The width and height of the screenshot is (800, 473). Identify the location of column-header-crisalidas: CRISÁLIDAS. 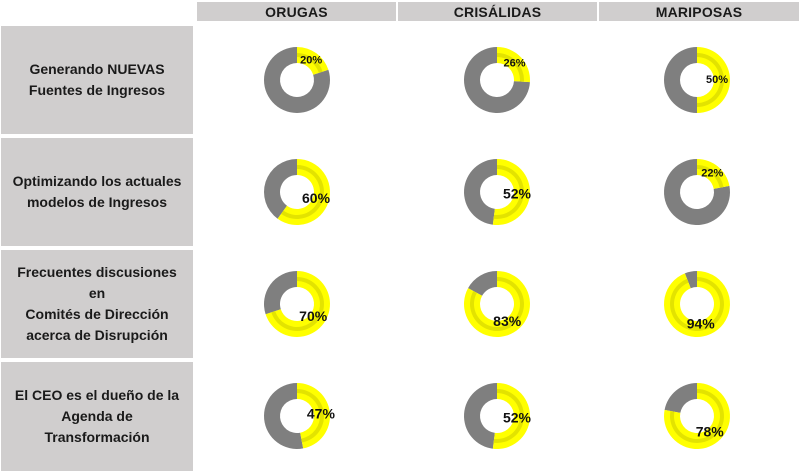
(497, 11).